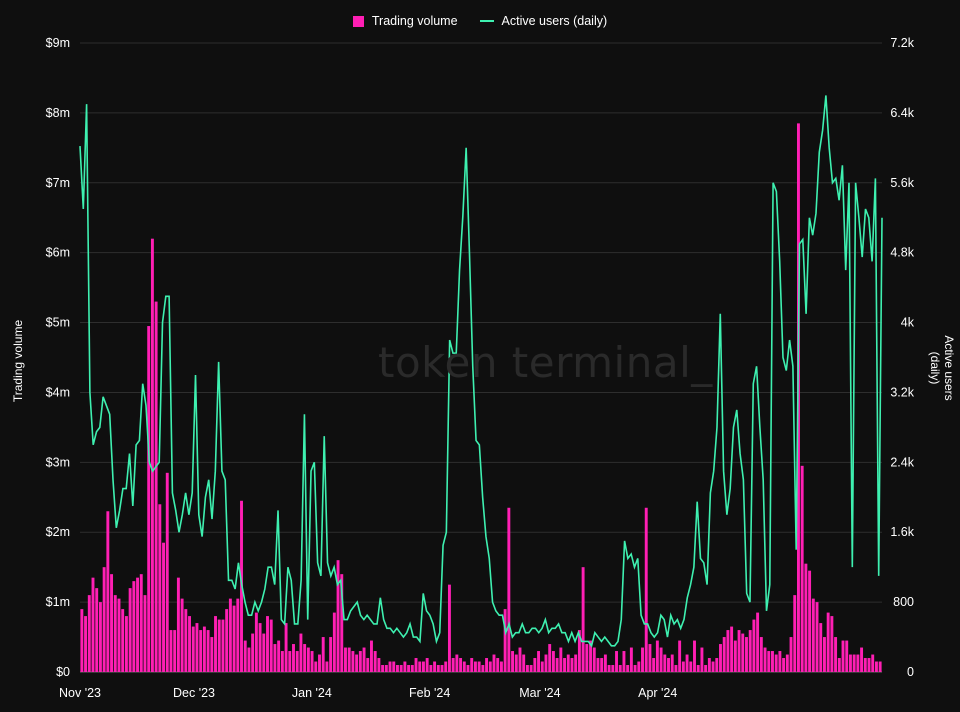  I want to click on right-tick-label: 6.4k, so click(902, 113).